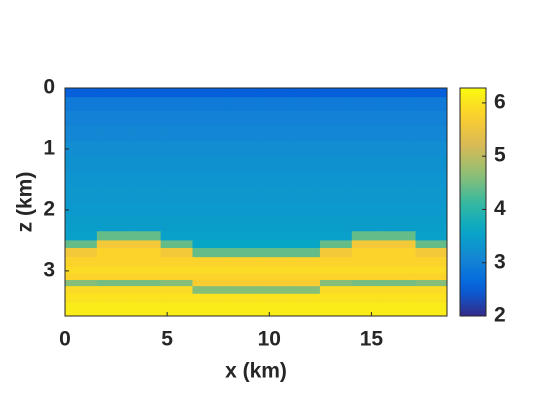 The width and height of the screenshot is (560, 420). What do you see at coordinates (49, 148) in the screenshot?
I see `y-tick-label: 1` at bounding box center [49, 148].